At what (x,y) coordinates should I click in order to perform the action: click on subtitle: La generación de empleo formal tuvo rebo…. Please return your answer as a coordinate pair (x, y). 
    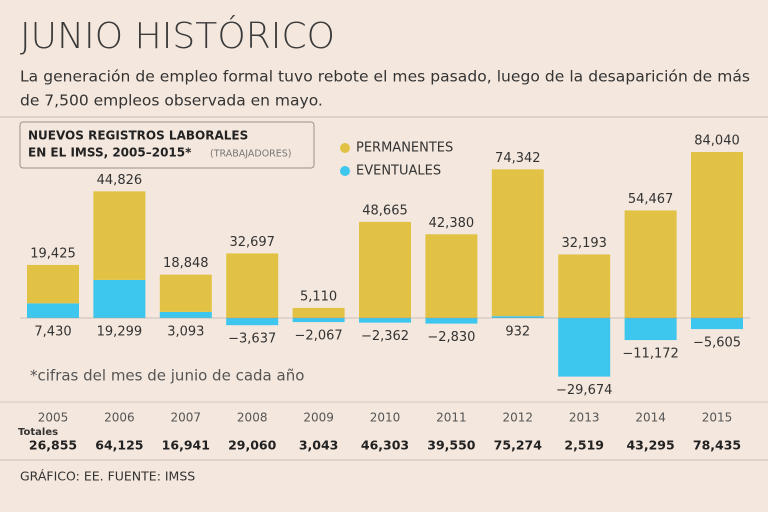
    Looking at the image, I should click on (385, 77).